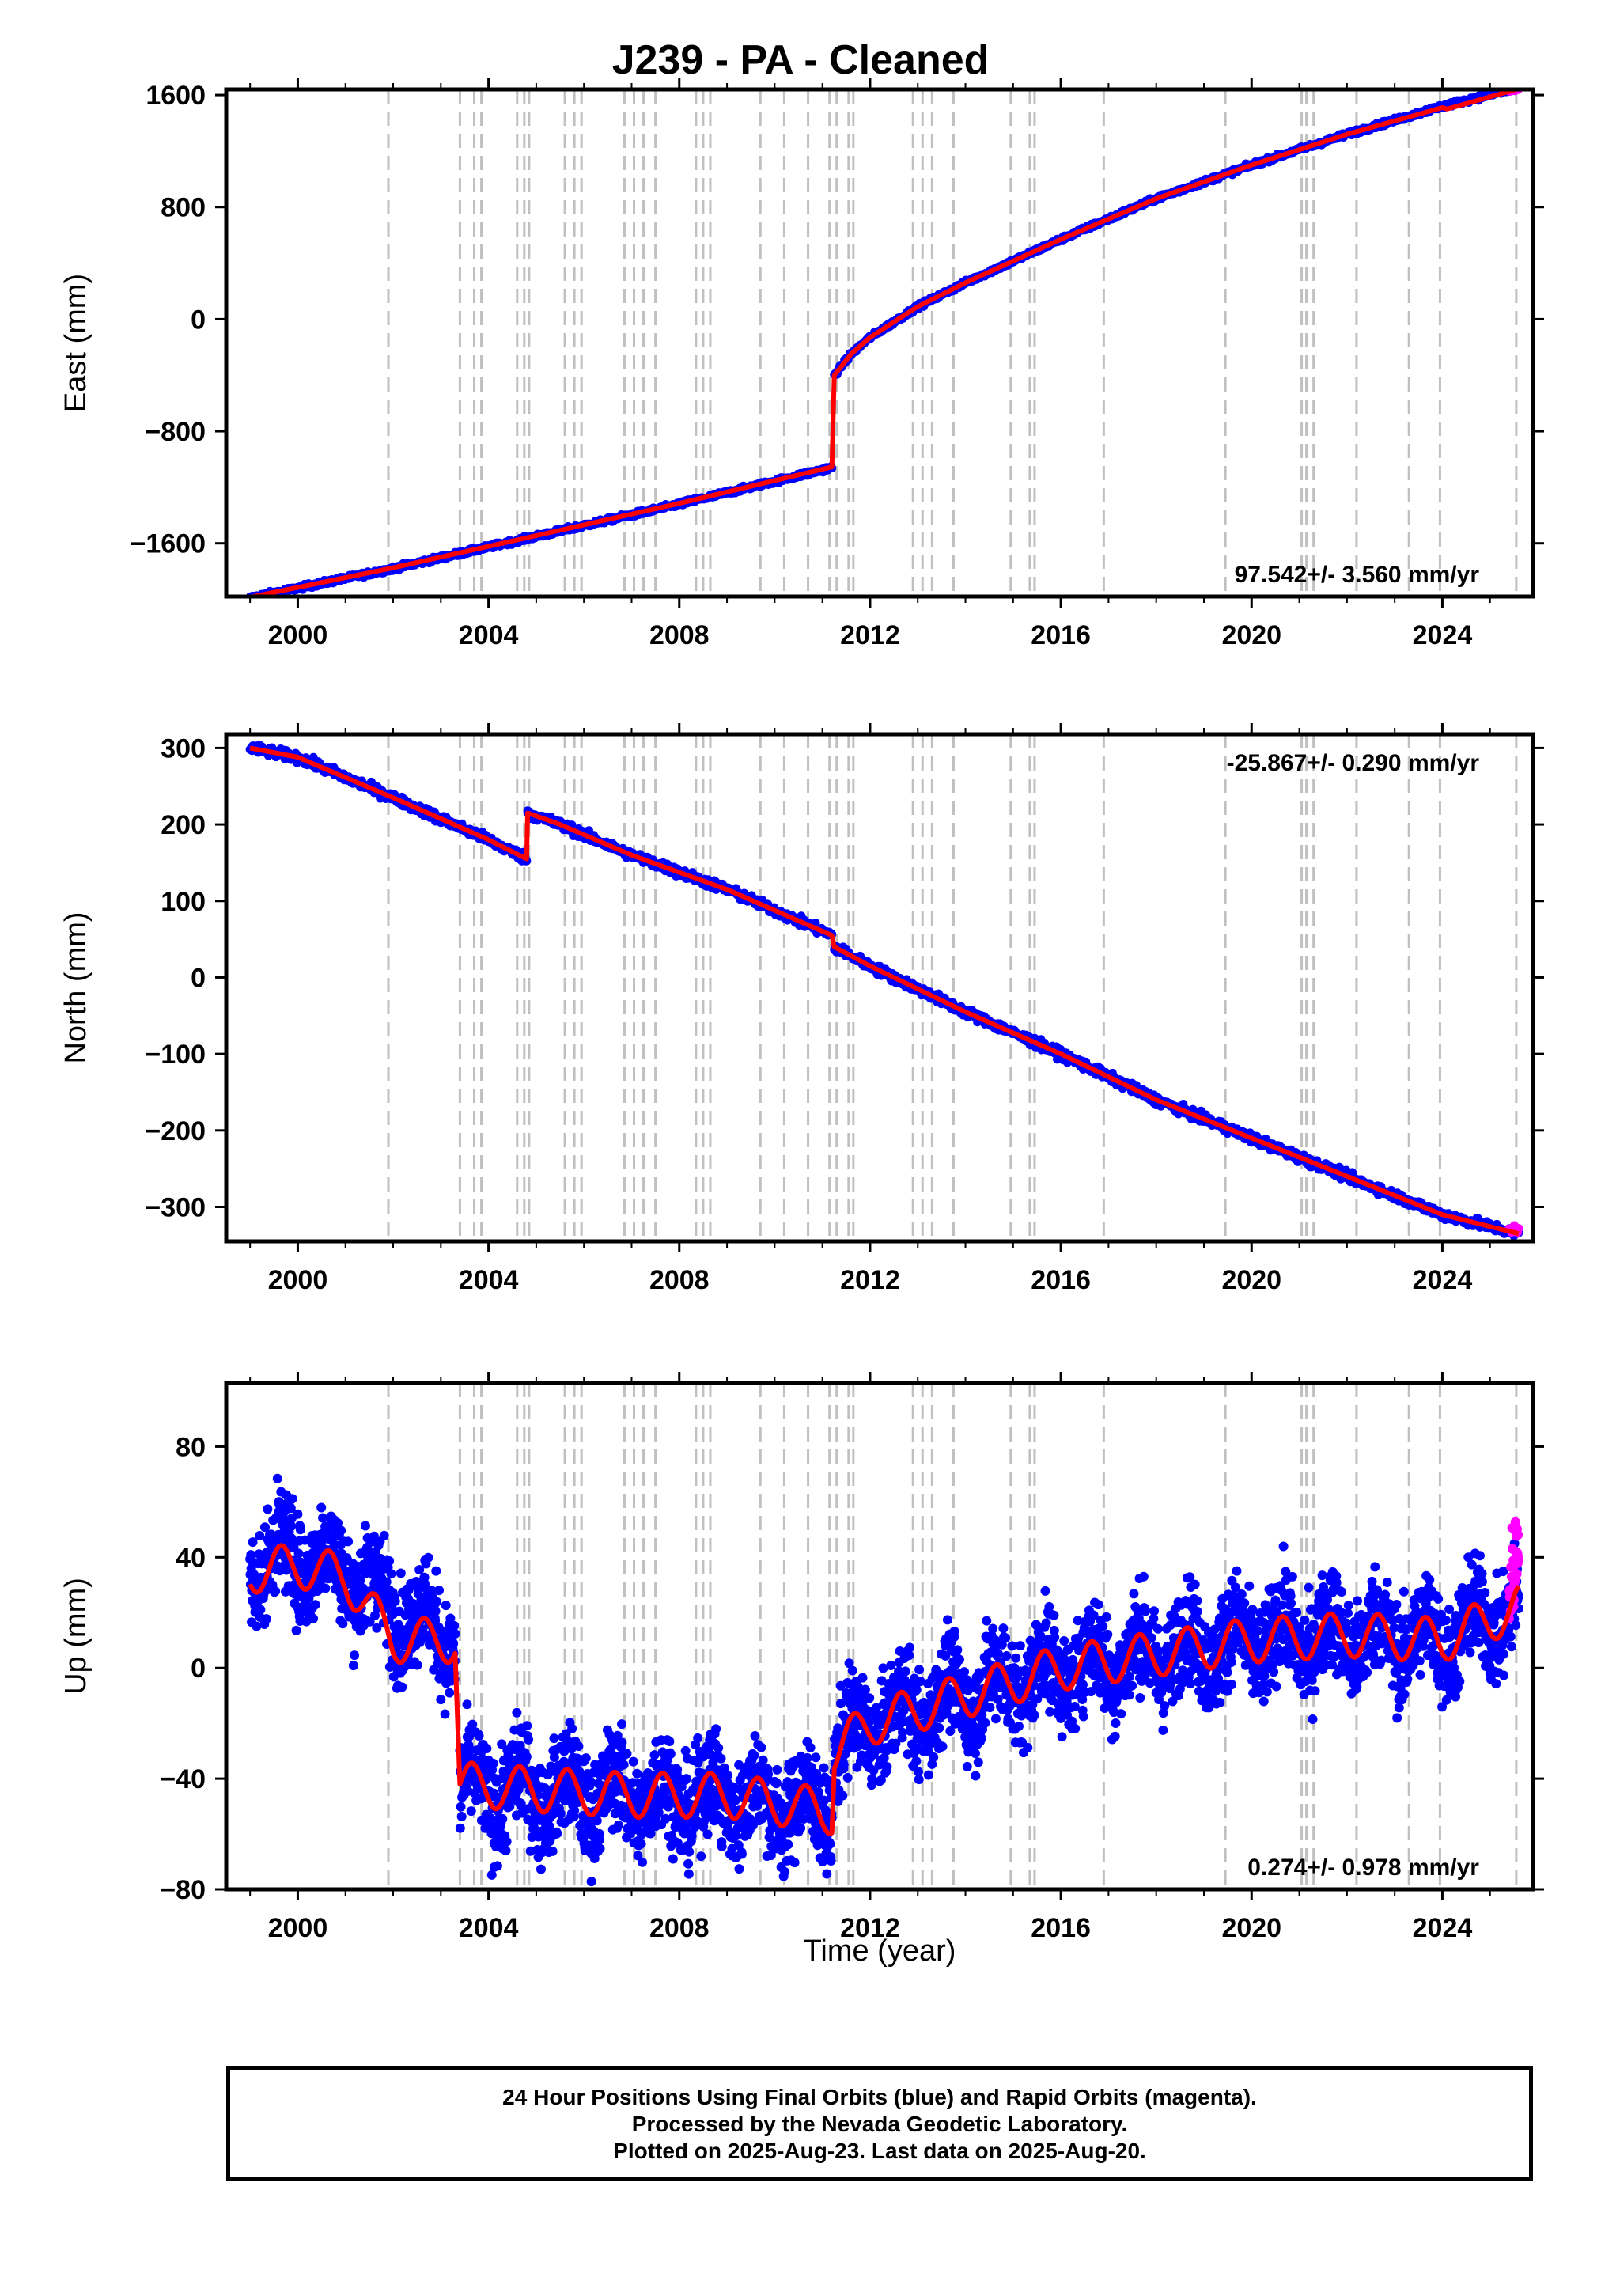 Image resolution: width=1601 pixels, height=2296 pixels. Describe the element at coordinates (489, 635) in the screenshot. I see `x-tick-label: 2004` at that location.